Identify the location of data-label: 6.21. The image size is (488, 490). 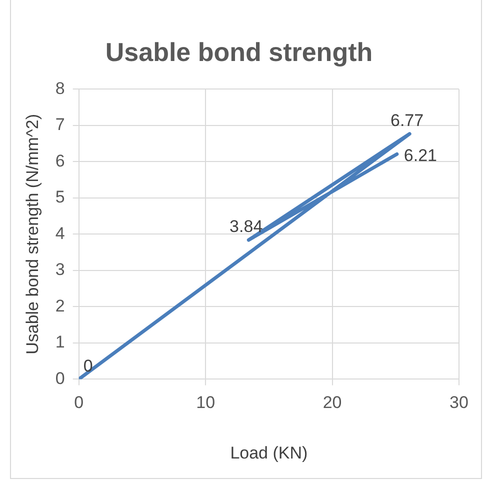
(421, 155).